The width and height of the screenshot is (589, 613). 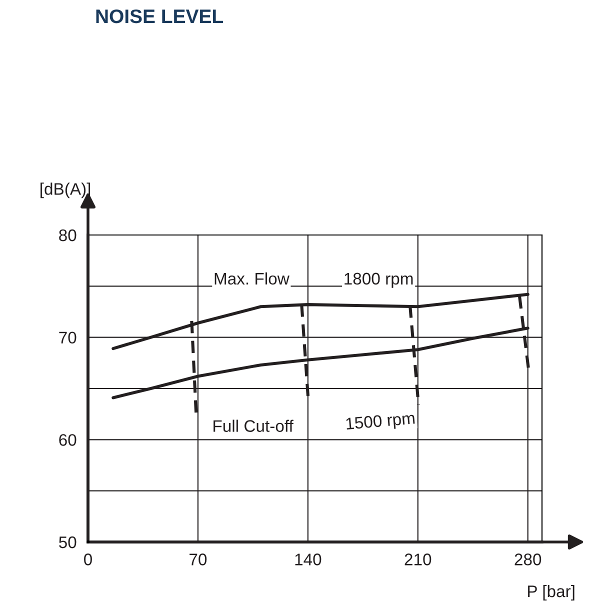 I want to click on x-axis-title: P [bar], so click(x=551, y=592).